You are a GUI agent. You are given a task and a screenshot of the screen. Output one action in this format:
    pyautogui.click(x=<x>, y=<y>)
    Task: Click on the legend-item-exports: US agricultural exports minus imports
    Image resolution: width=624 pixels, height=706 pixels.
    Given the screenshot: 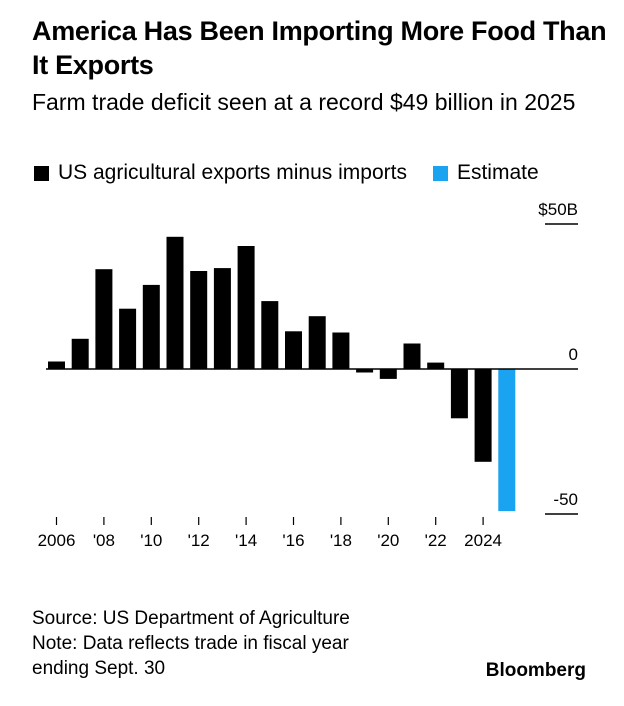 What is the action you would take?
    pyautogui.click(x=220, y=173)
    